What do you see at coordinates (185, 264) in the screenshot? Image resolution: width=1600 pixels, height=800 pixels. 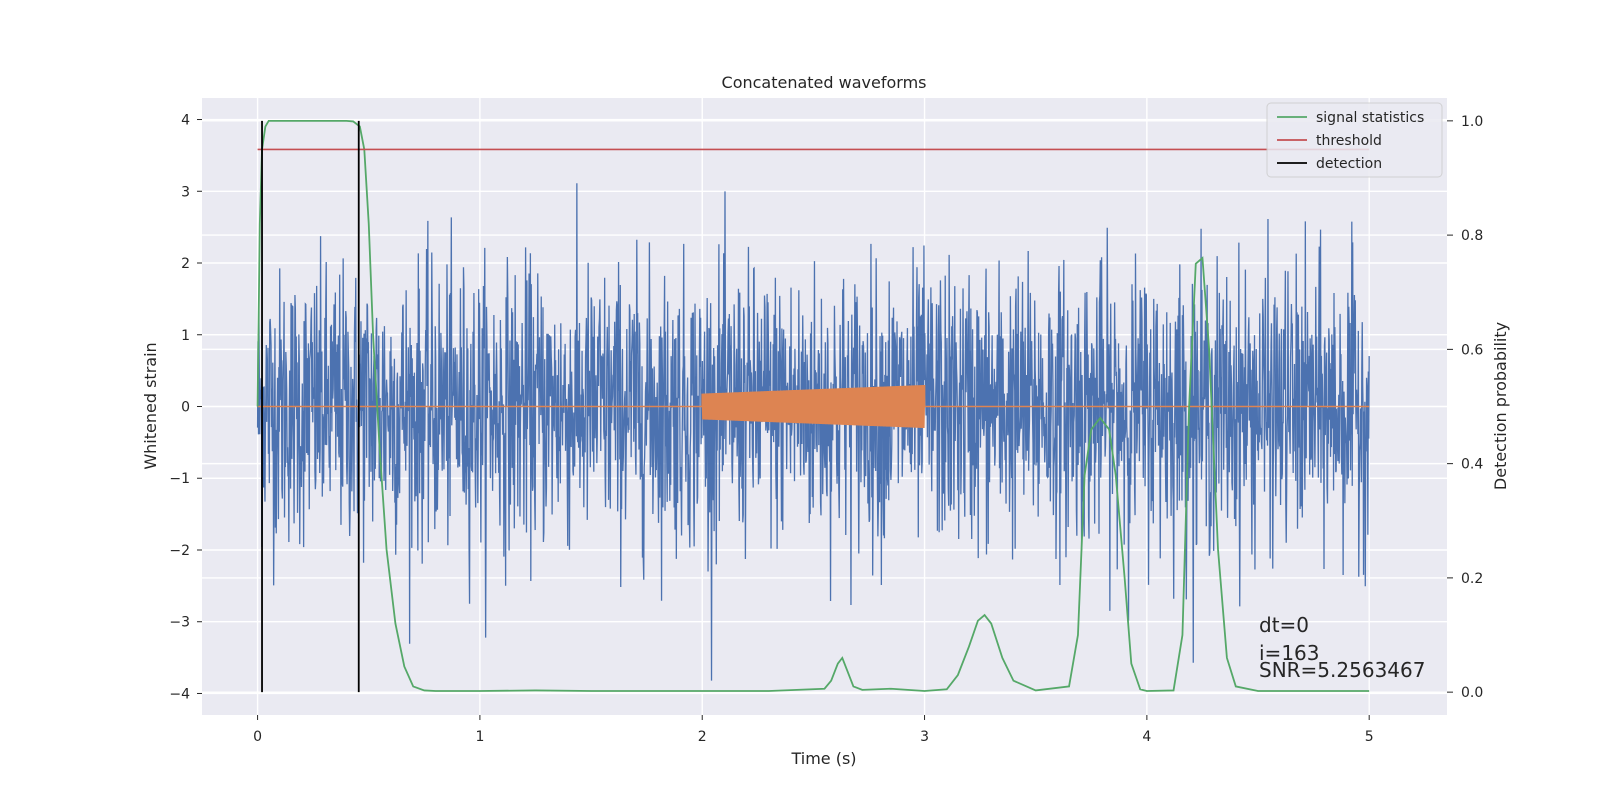 I see `y-tick-label: 2` at bounding box center [185, 264].